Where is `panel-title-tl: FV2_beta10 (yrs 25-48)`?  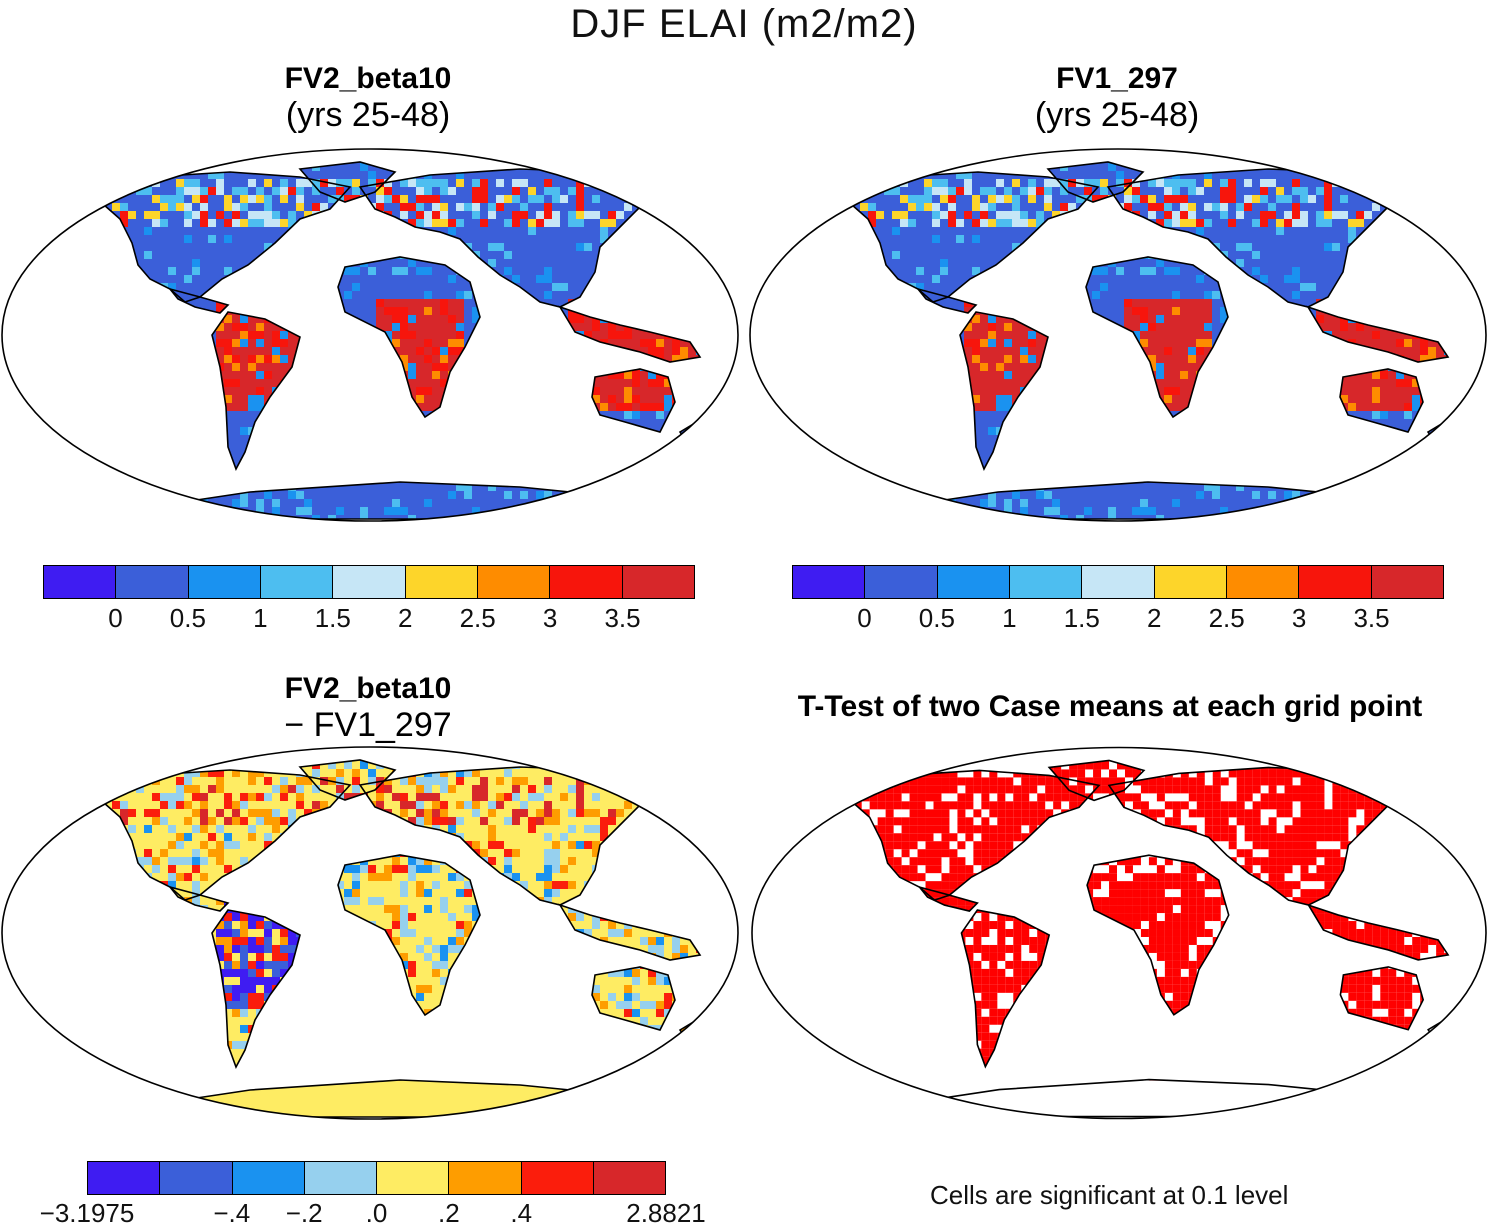 panel-title-tl: FV2_beta10 (yrs 25-48) is located at coordinates (368, 98).